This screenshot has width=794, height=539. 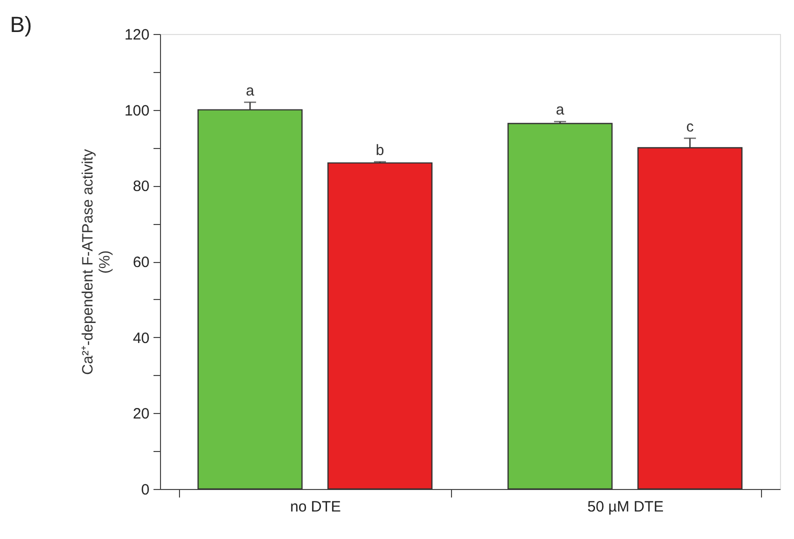 I want to click on annotation: c, so click(x=690, y=127).